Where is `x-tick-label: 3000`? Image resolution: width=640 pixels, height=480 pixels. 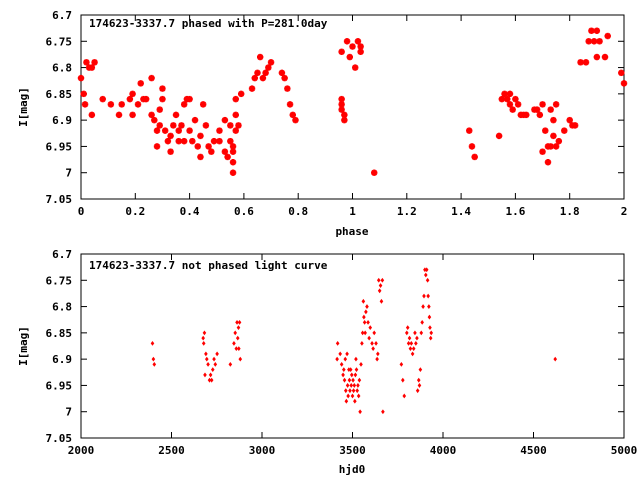
x-tick-label: 3000 is located at coordinates (262, 450).